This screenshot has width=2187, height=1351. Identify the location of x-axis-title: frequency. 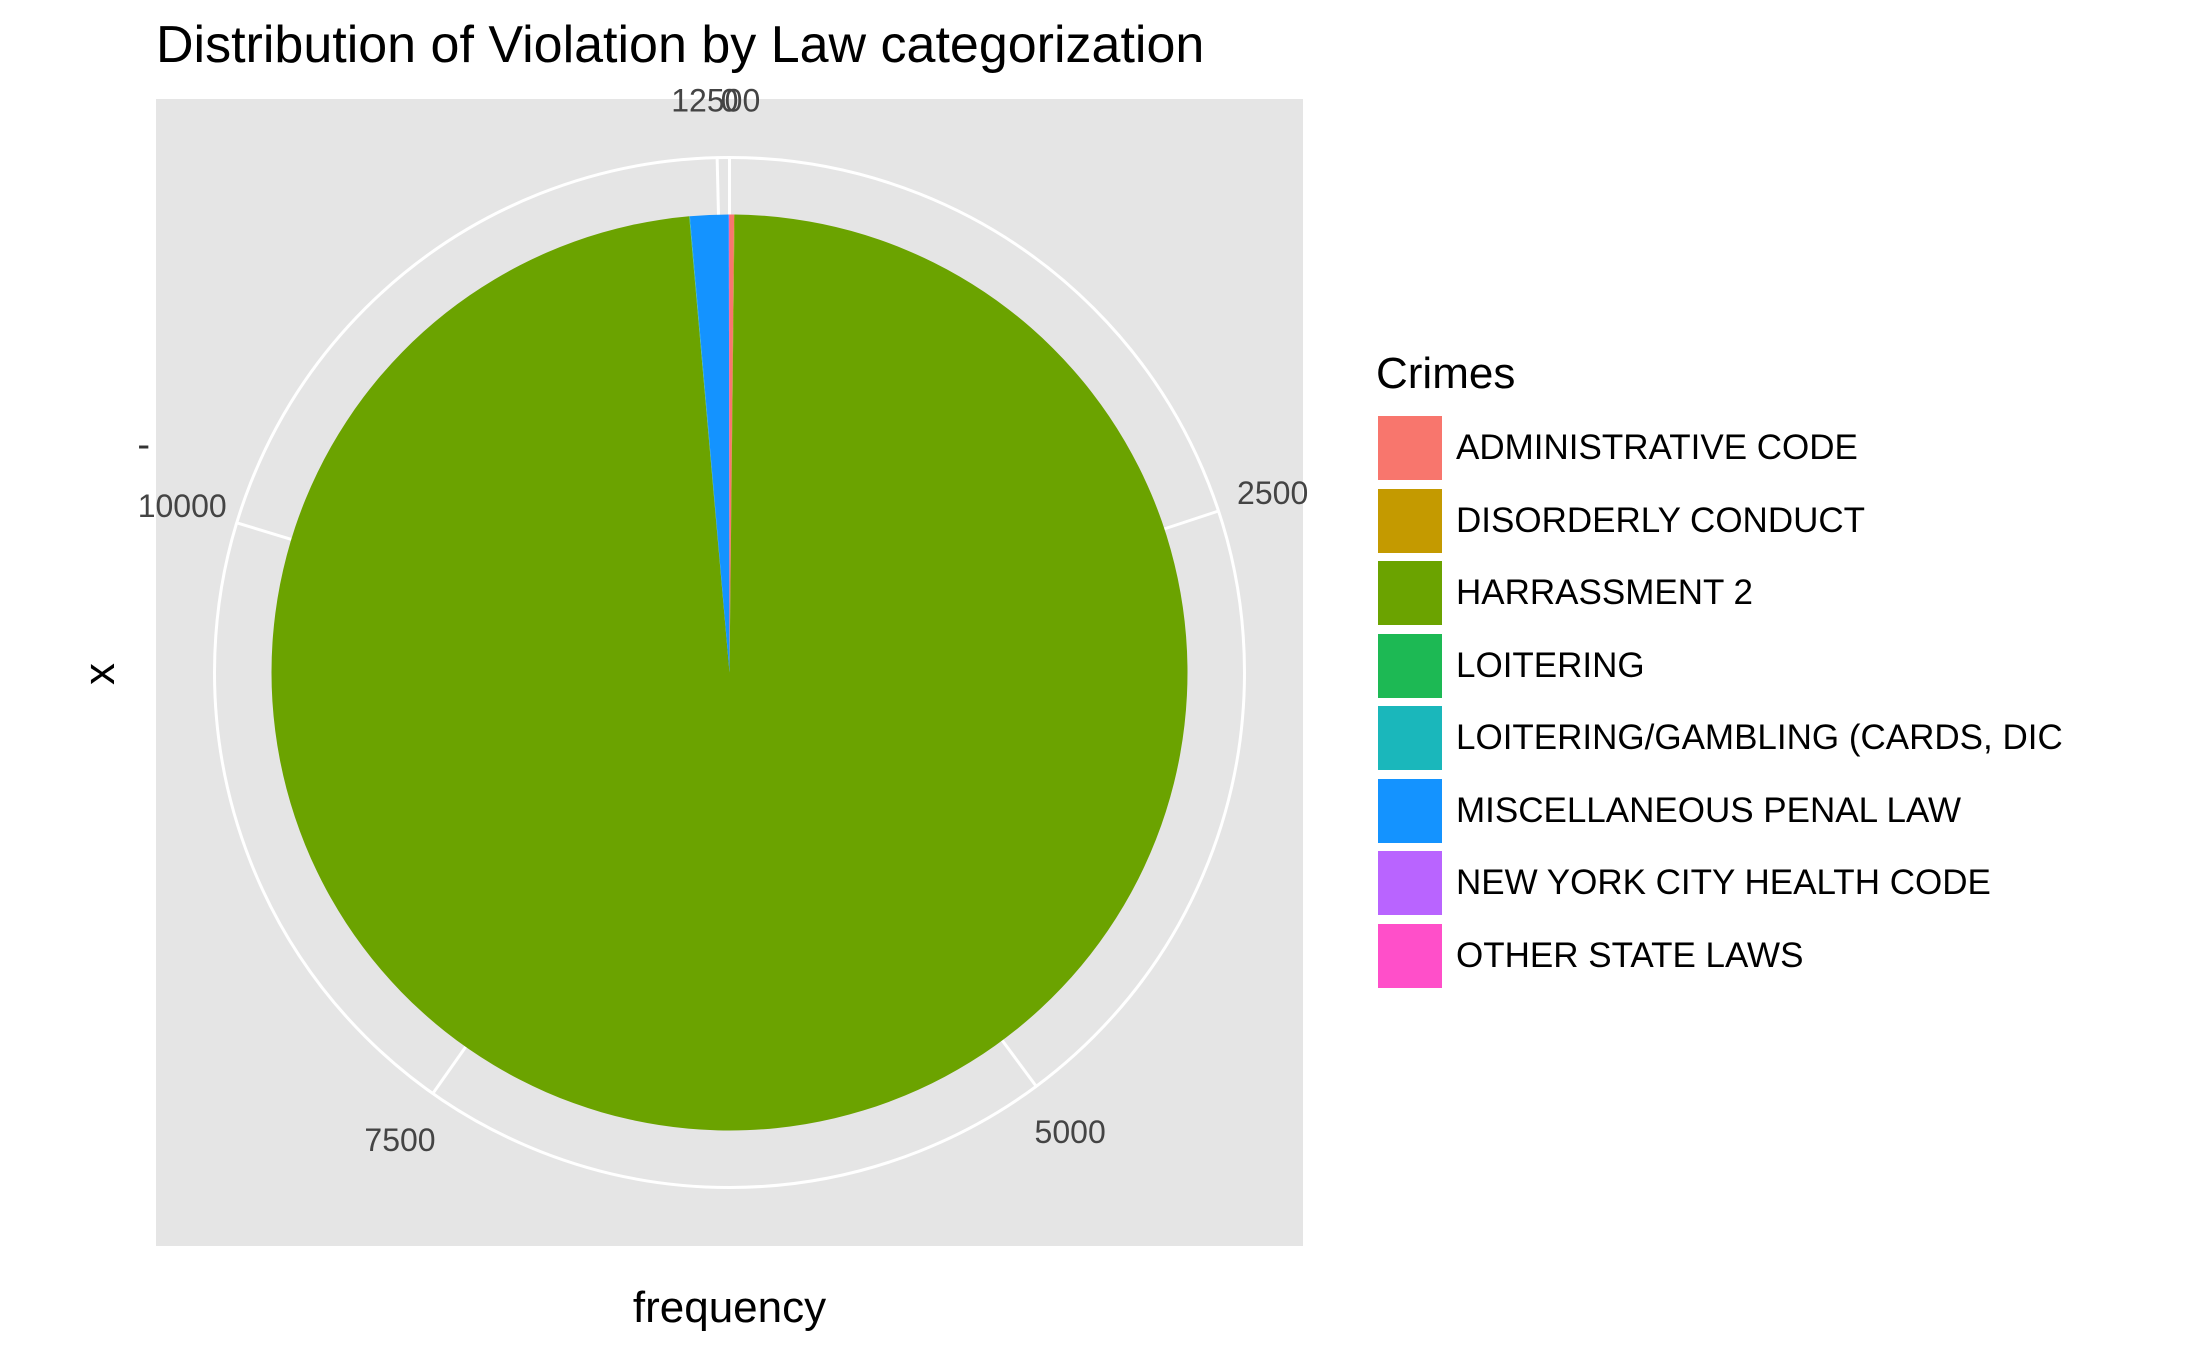
(729, 1307).